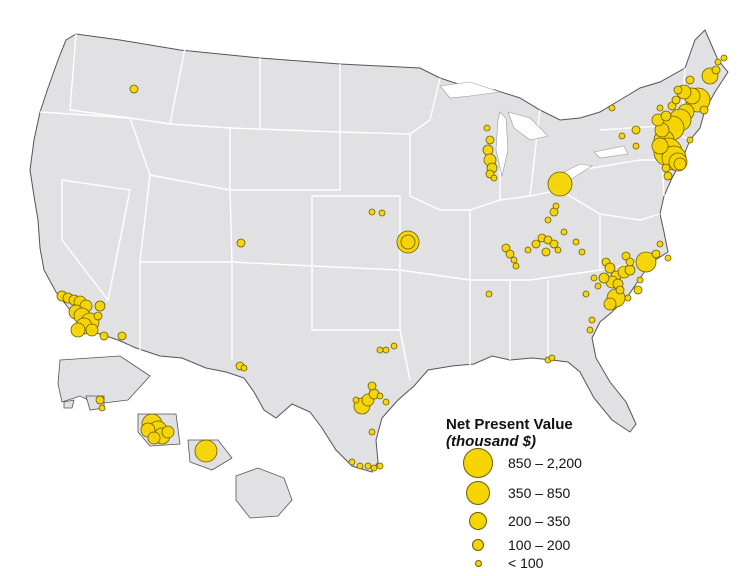 The image size is (750, 576). I want to click on legend-label: 350 – 850, so click(539, 493).